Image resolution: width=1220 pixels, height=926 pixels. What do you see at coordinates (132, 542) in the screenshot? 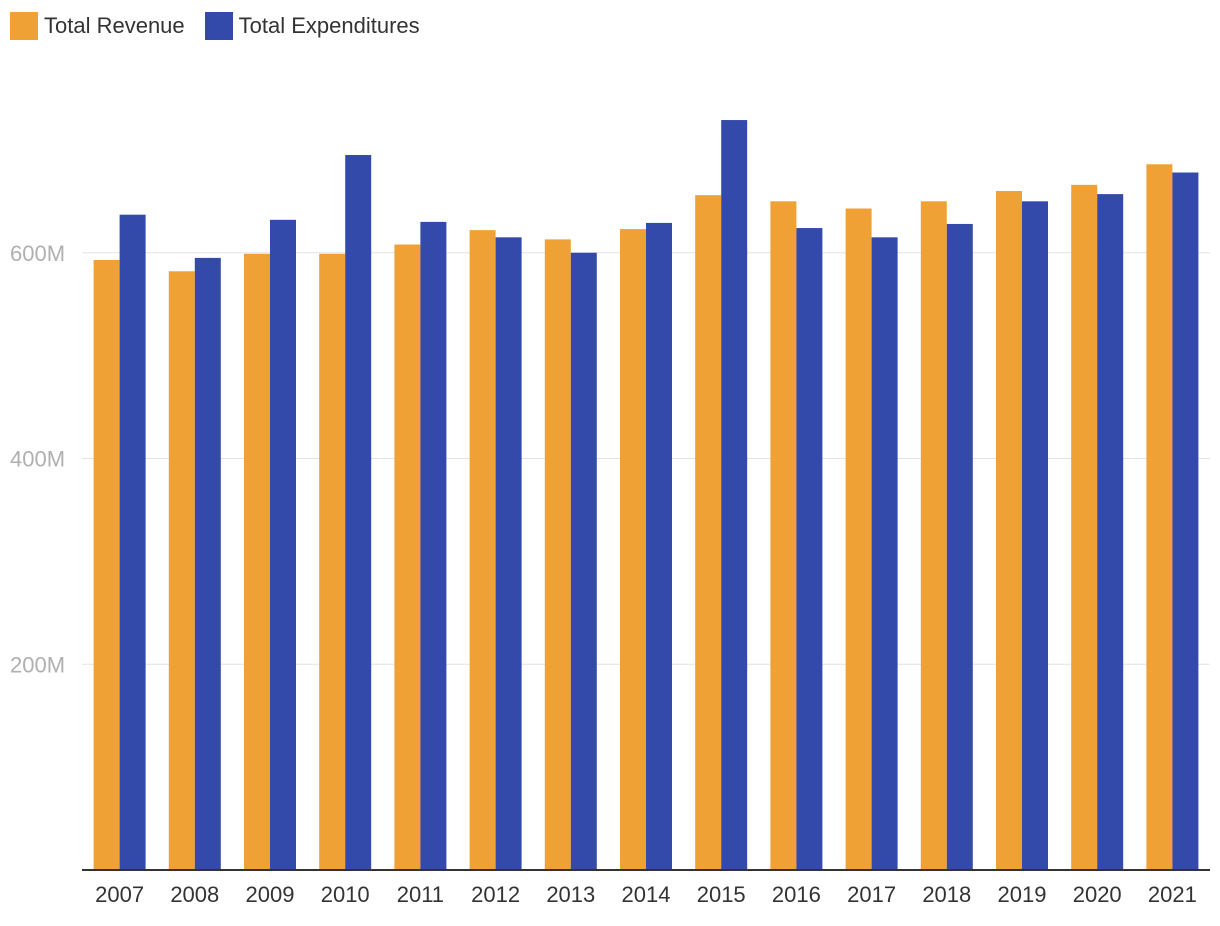
I see `bar-expenditures-2007` at bounding box center [132, 542].